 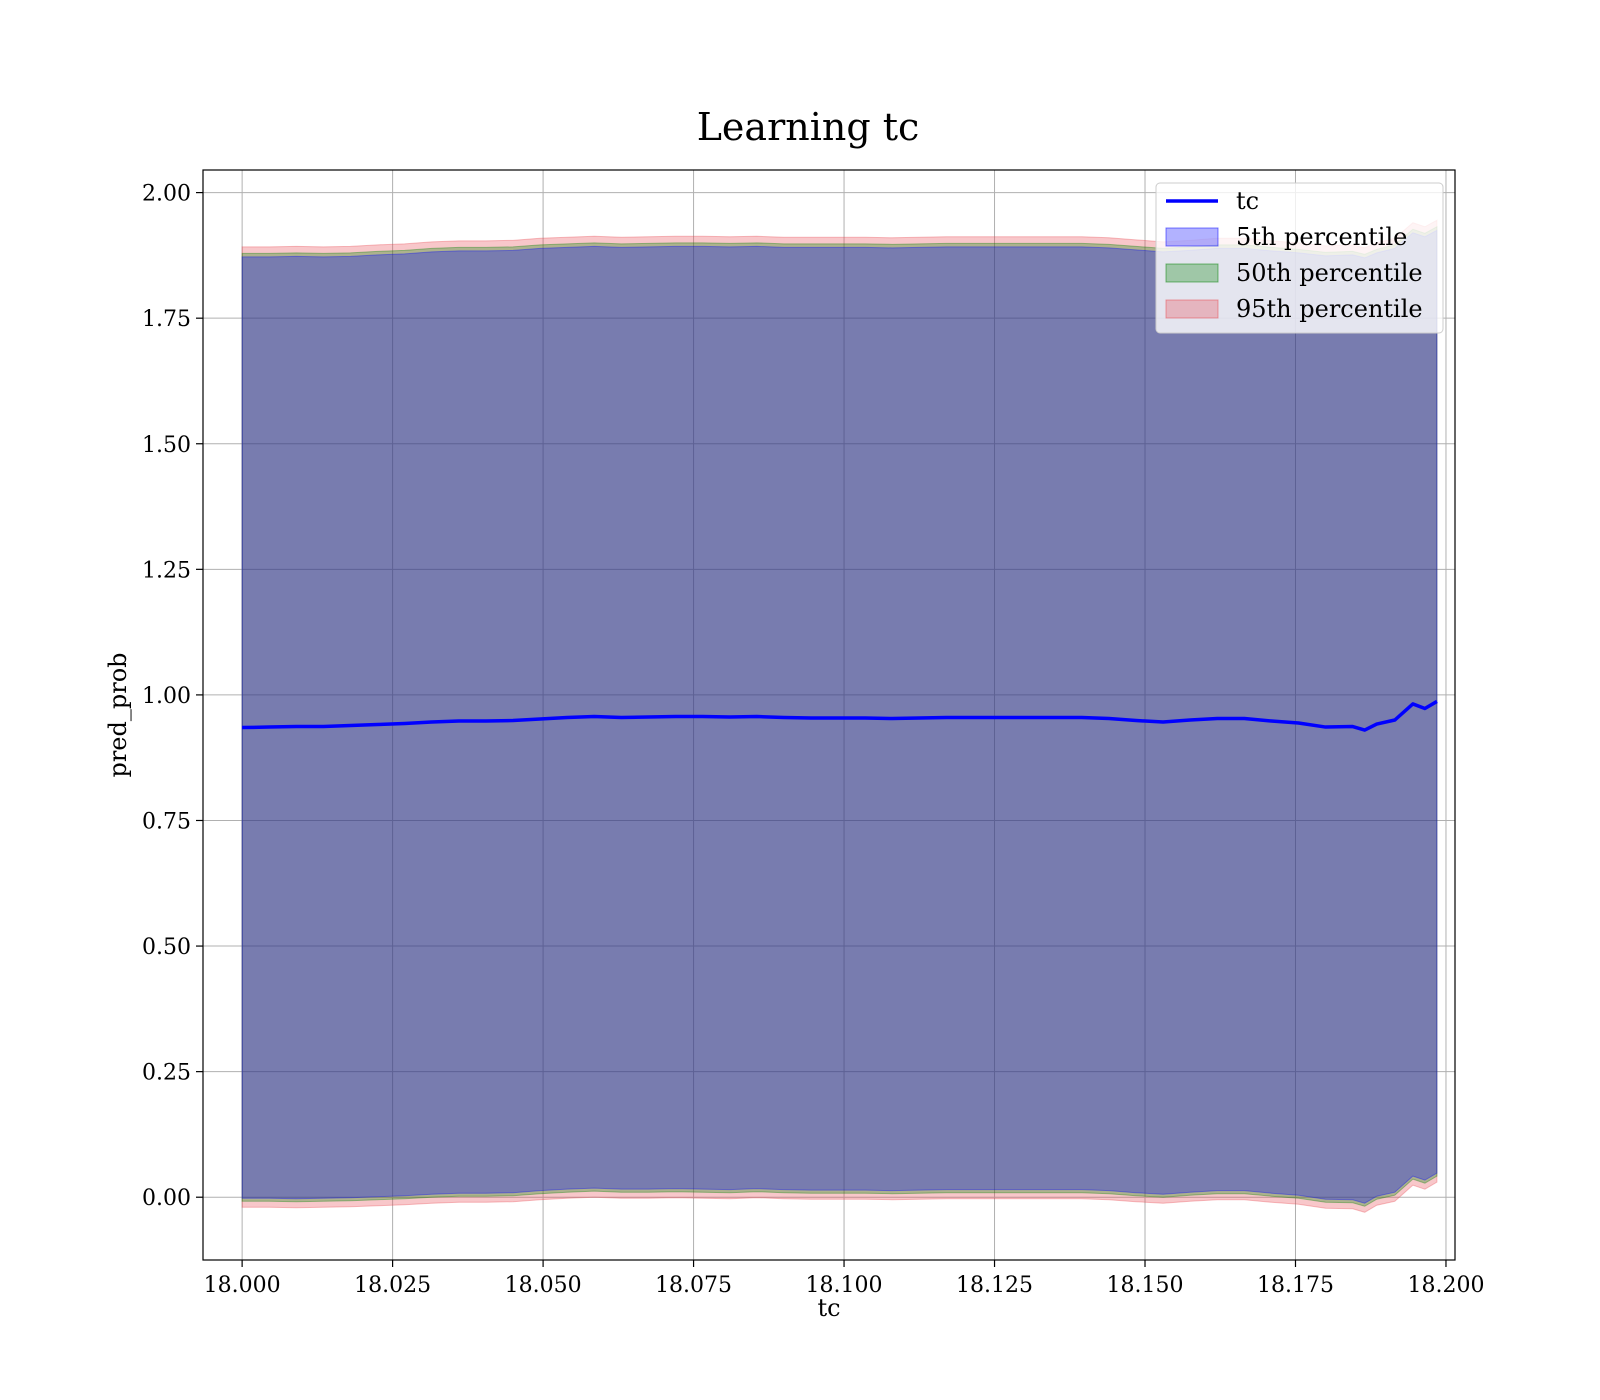 What do you see at coordinates (166, 696) in the screenshot?
I see `y-tick-label: 1.00` at bounding box center [166, 696].